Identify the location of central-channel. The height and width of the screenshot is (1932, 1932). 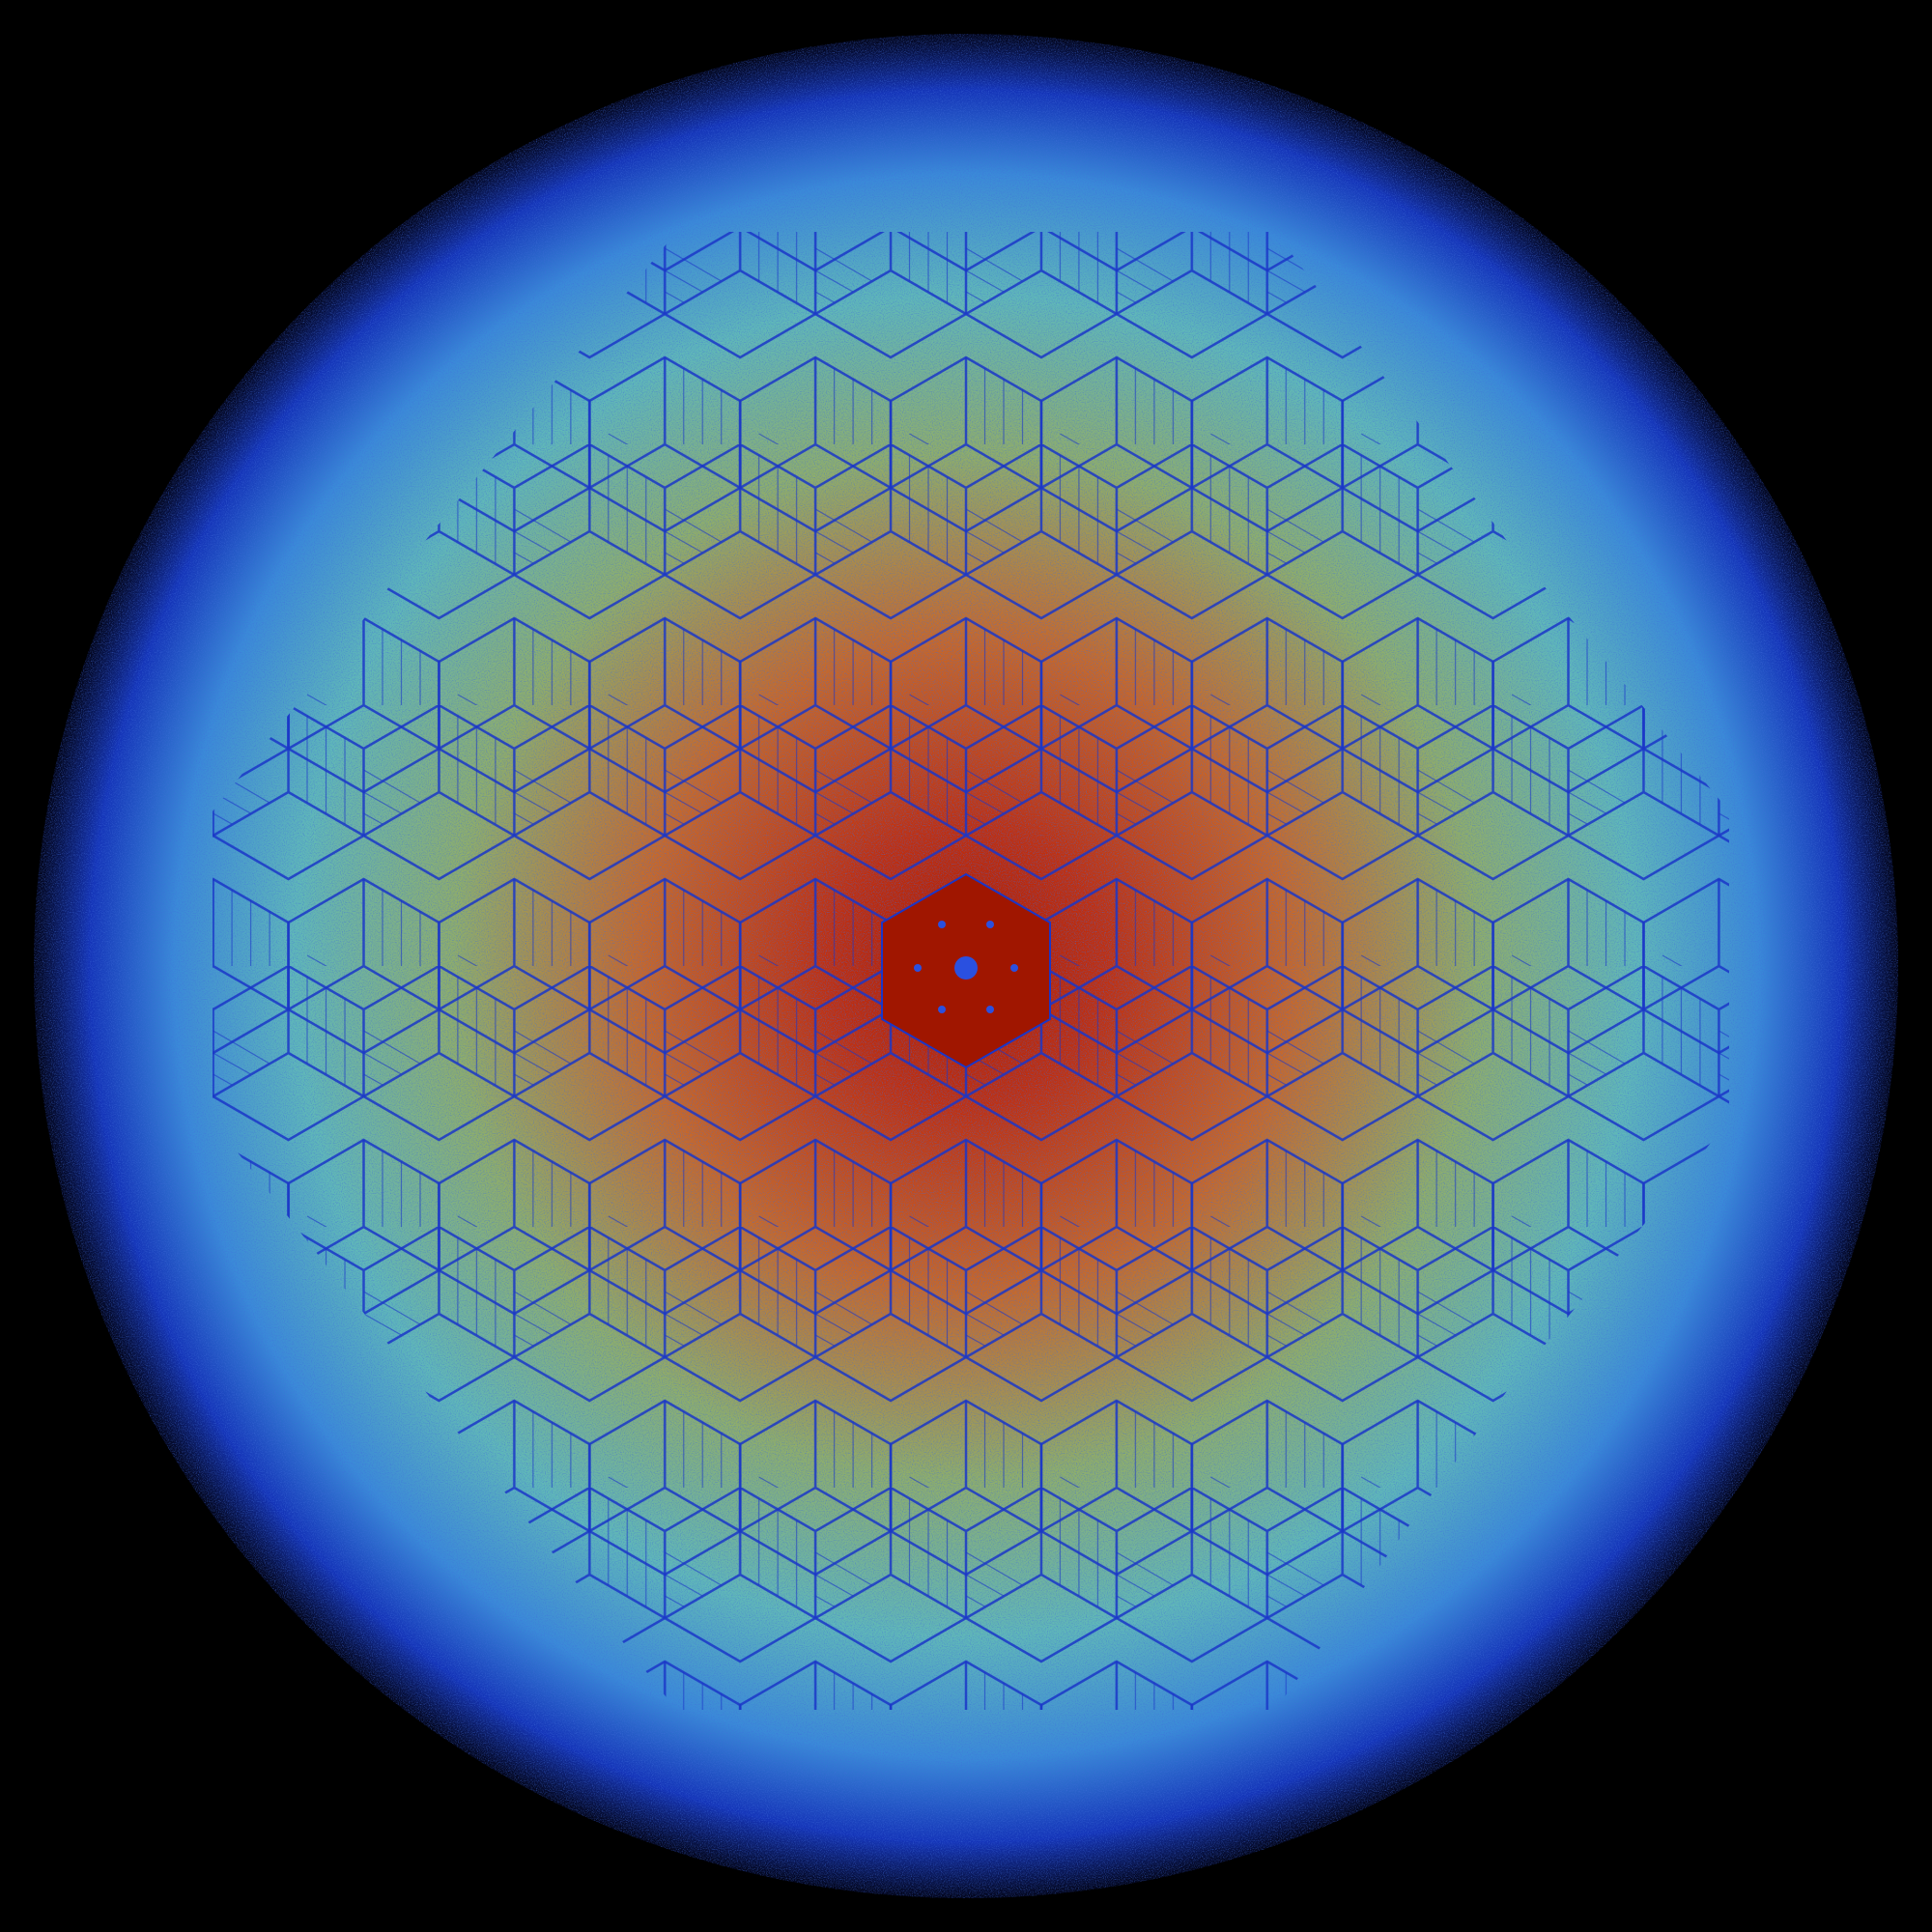
(966, 968).